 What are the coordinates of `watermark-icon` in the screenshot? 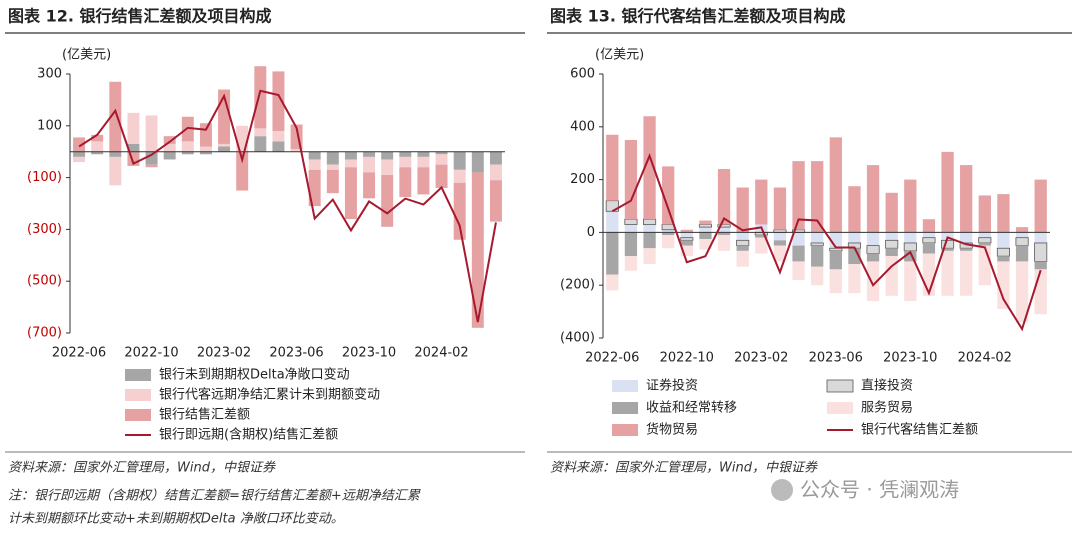 It's located at (782, 490).